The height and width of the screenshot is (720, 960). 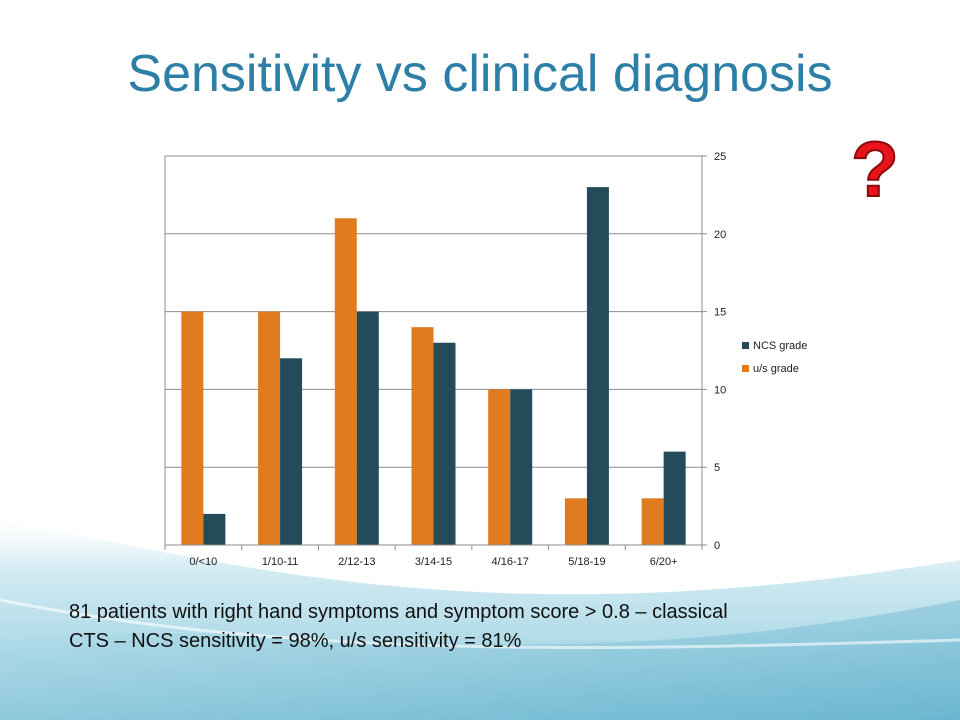 I want to click on x-tick-label: 6/20+, so click(x=664, y=562).